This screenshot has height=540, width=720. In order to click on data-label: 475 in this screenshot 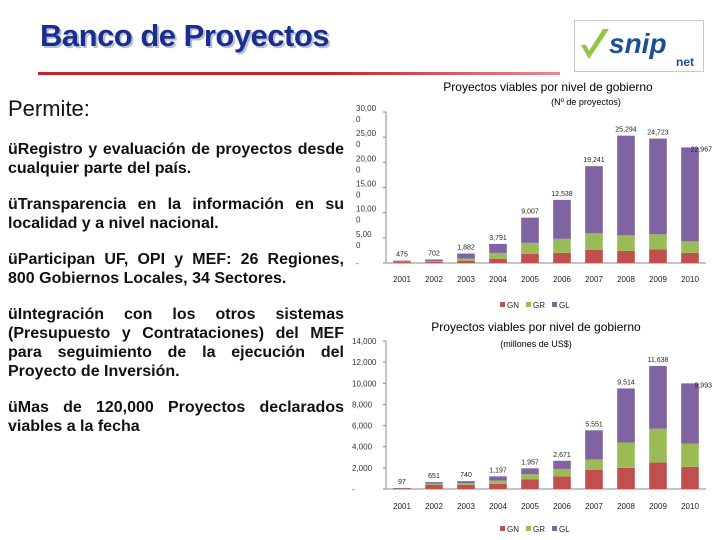, I will do `click(402, 255)`.